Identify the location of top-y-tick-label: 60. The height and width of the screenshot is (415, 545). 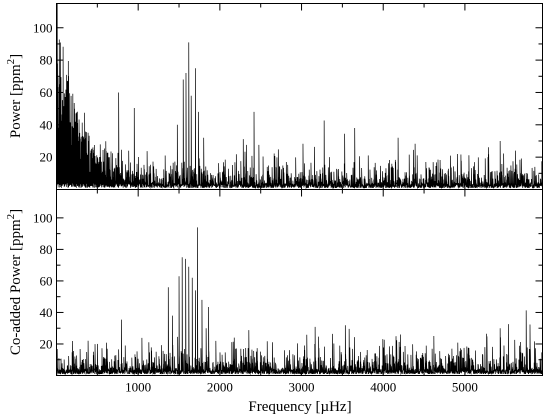
(46, 92).